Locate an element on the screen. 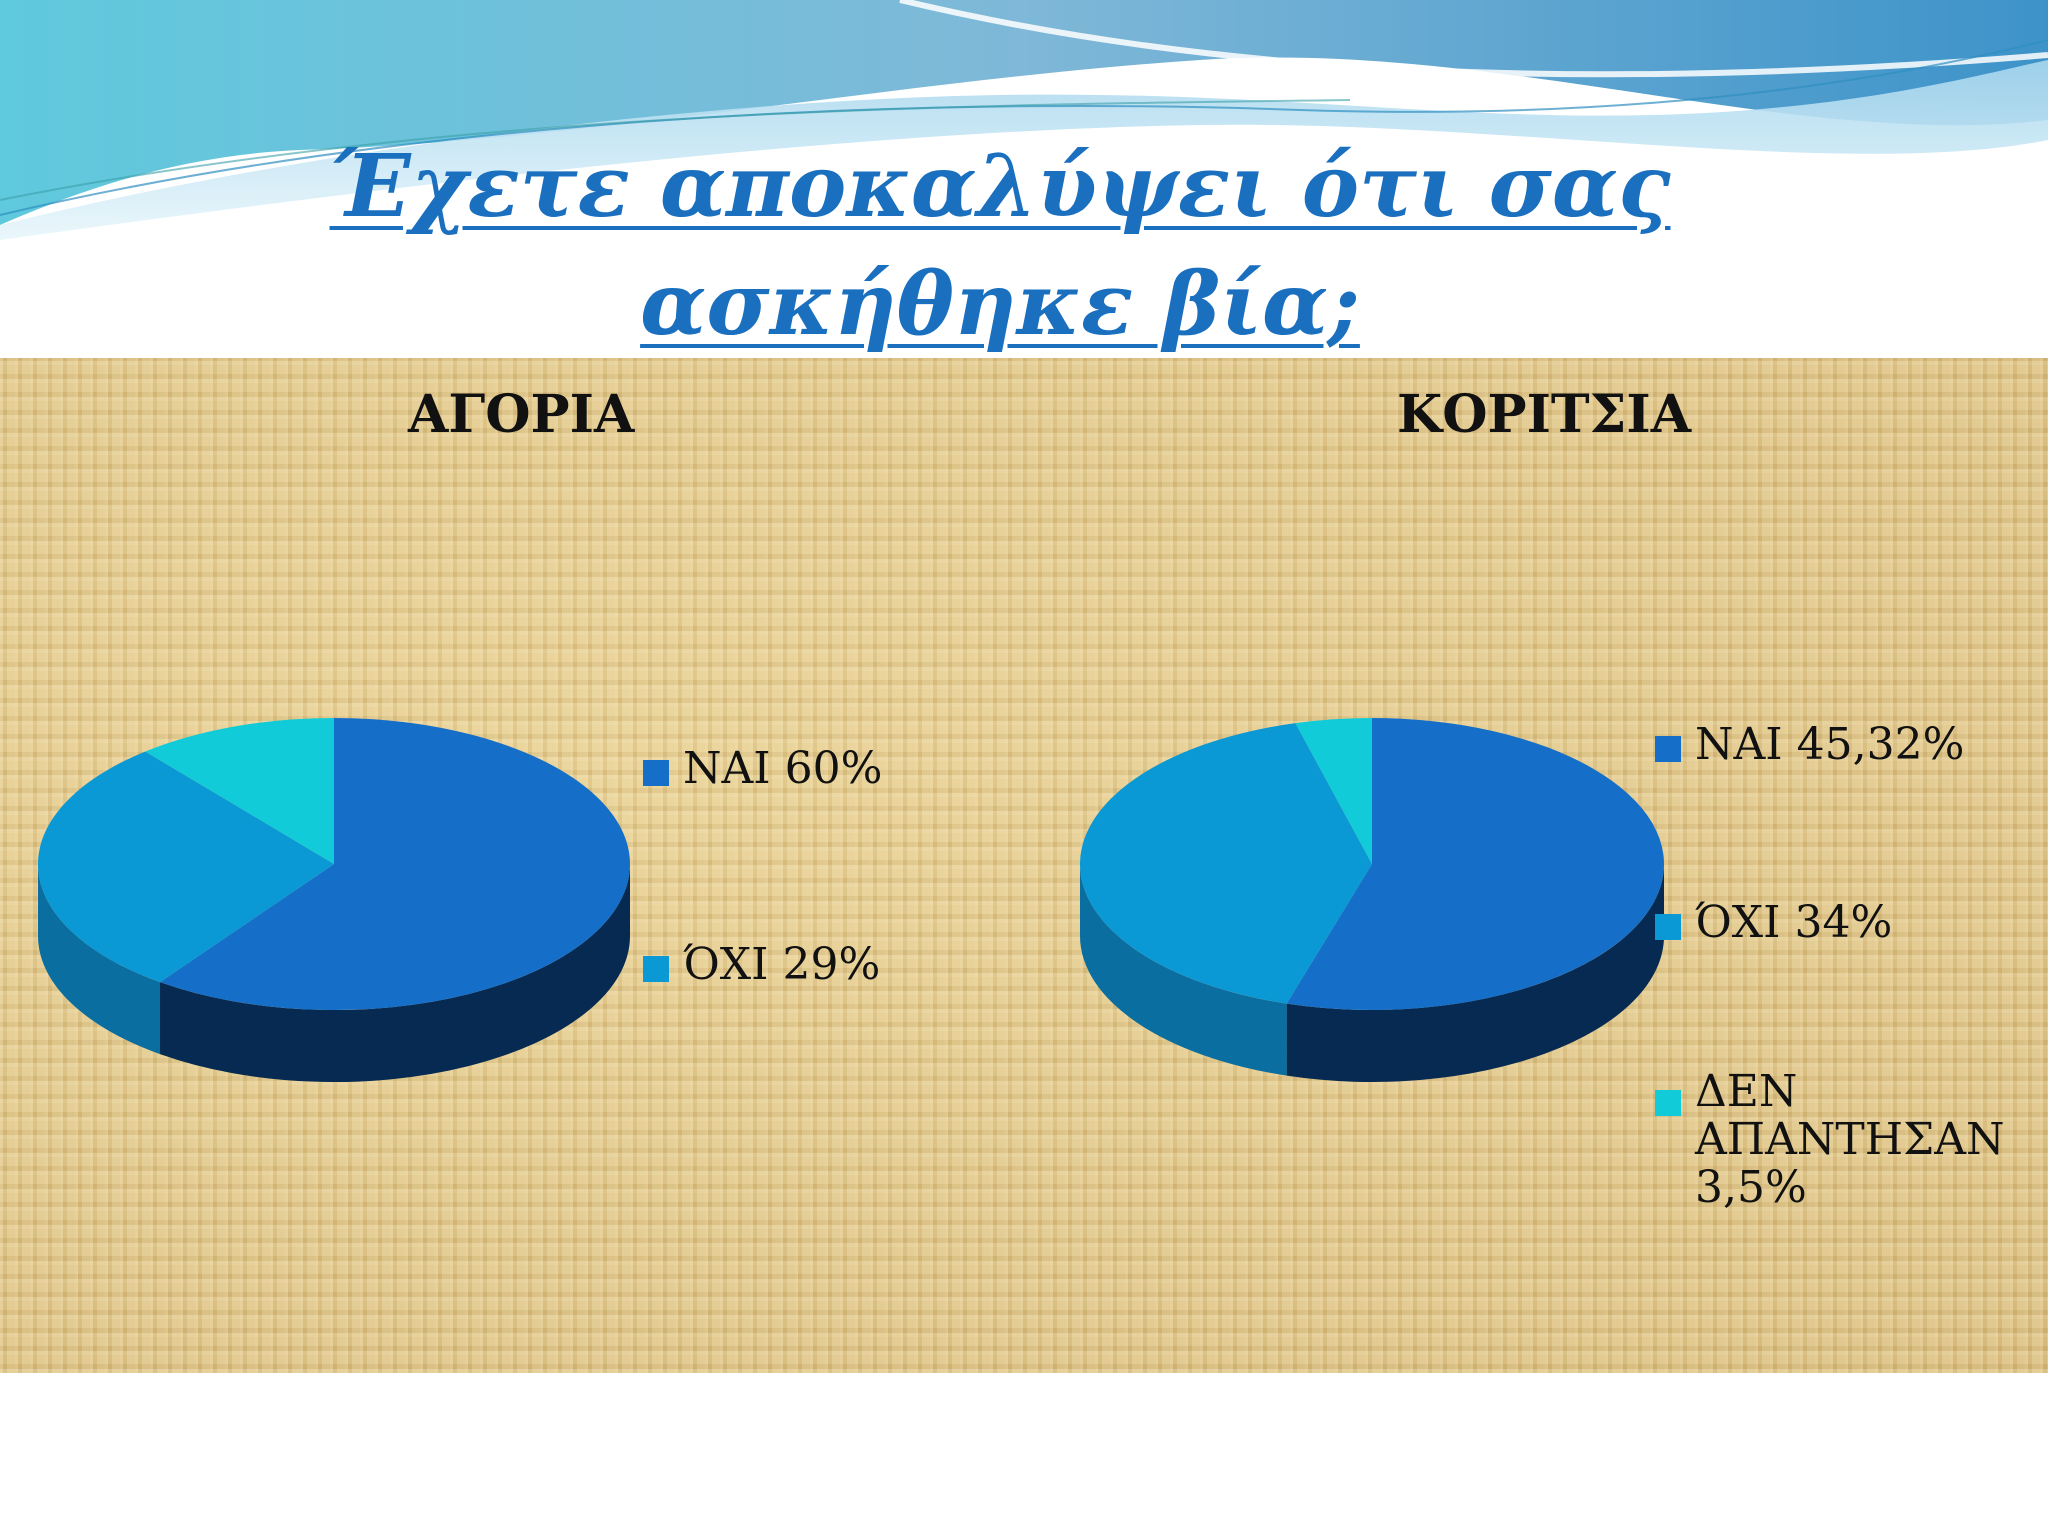  chart-title-girls: ΚΟΡΙΤΣΙΑ is located at coordinates (1544, 414).